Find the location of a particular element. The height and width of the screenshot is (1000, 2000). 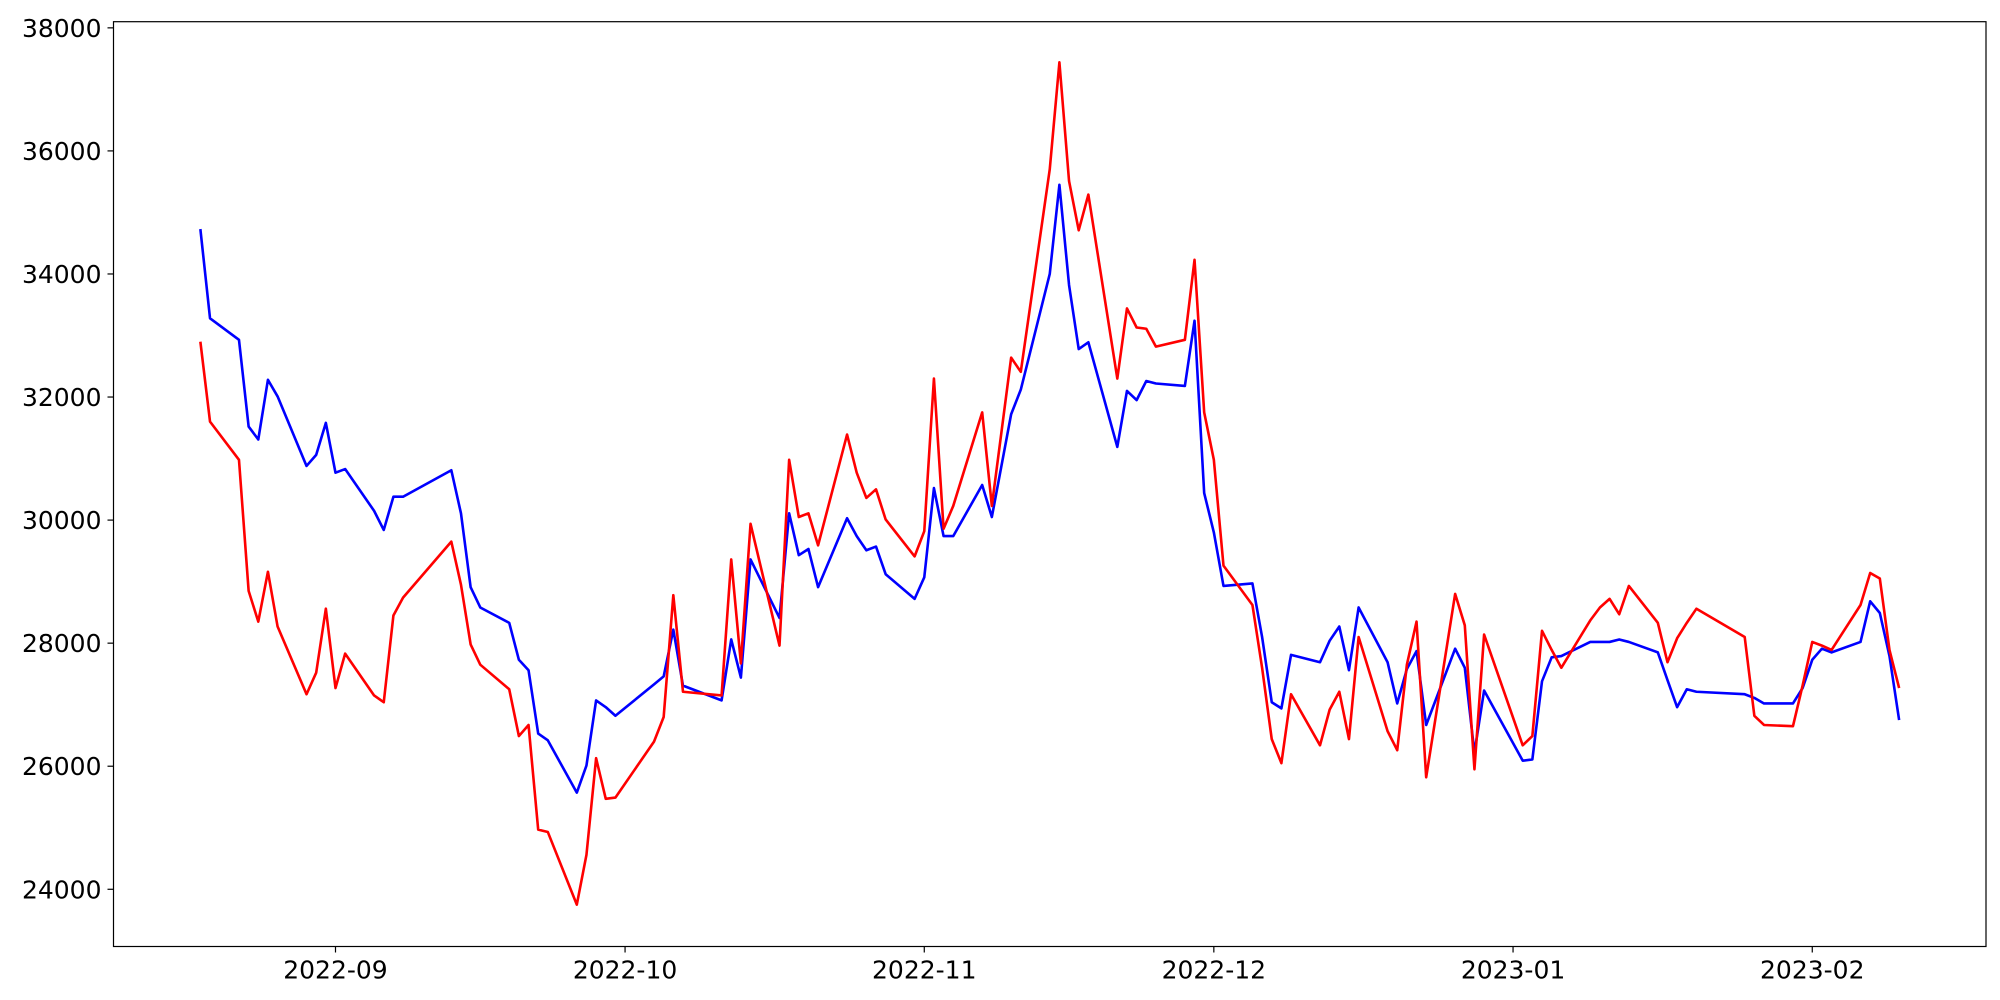

x-tick-label: 2022-09 is located at coordinates (335, 970).